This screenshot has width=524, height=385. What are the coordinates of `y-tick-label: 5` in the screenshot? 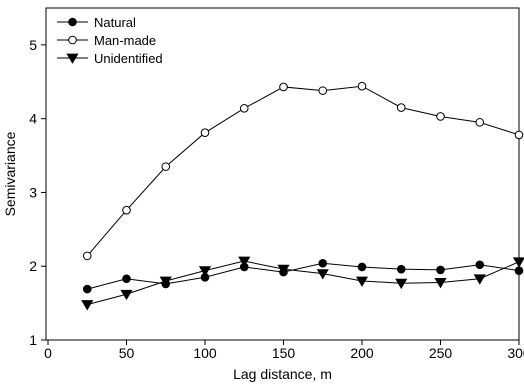 It's located at (33, 45).